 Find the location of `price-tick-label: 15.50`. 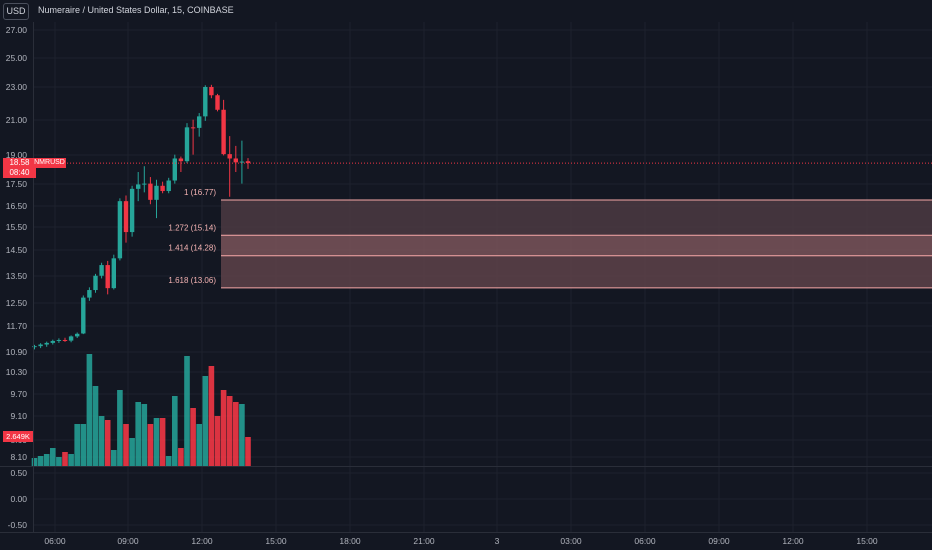

price-tick-label: 15.50 is located at coordinates (17, 227).